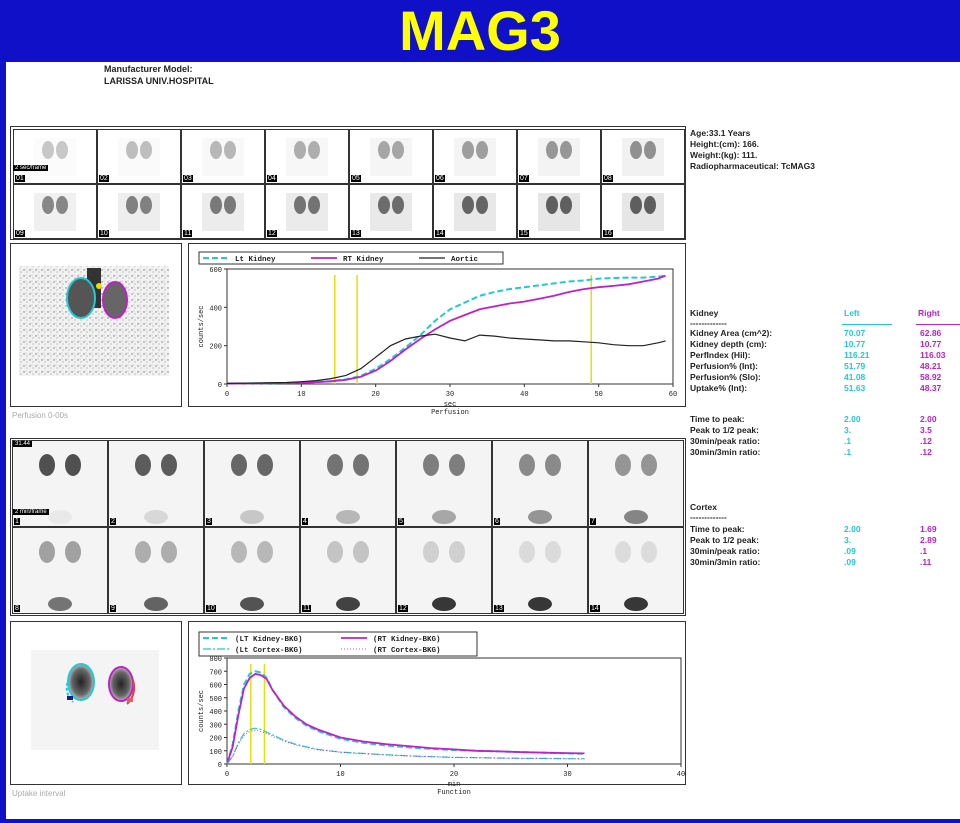 This screenshot has height=823, width=960. I want to click on function-frame: 14, so click(636, 570).